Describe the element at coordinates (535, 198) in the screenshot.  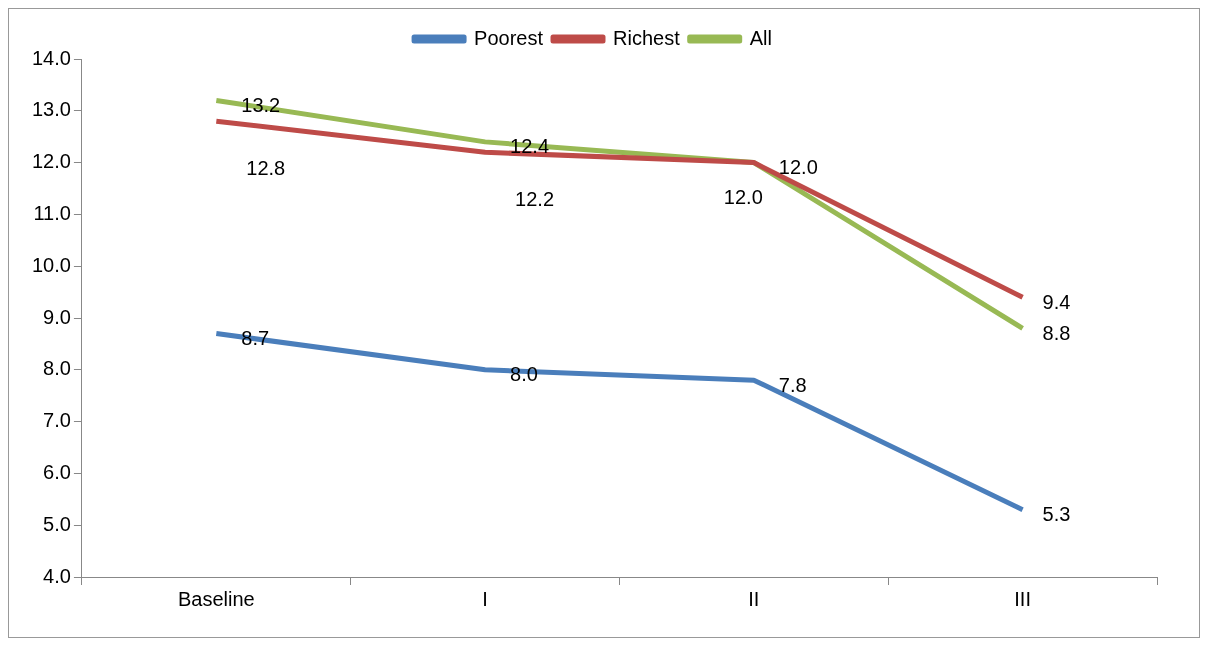
I see `data-label: 12.2` at that location.